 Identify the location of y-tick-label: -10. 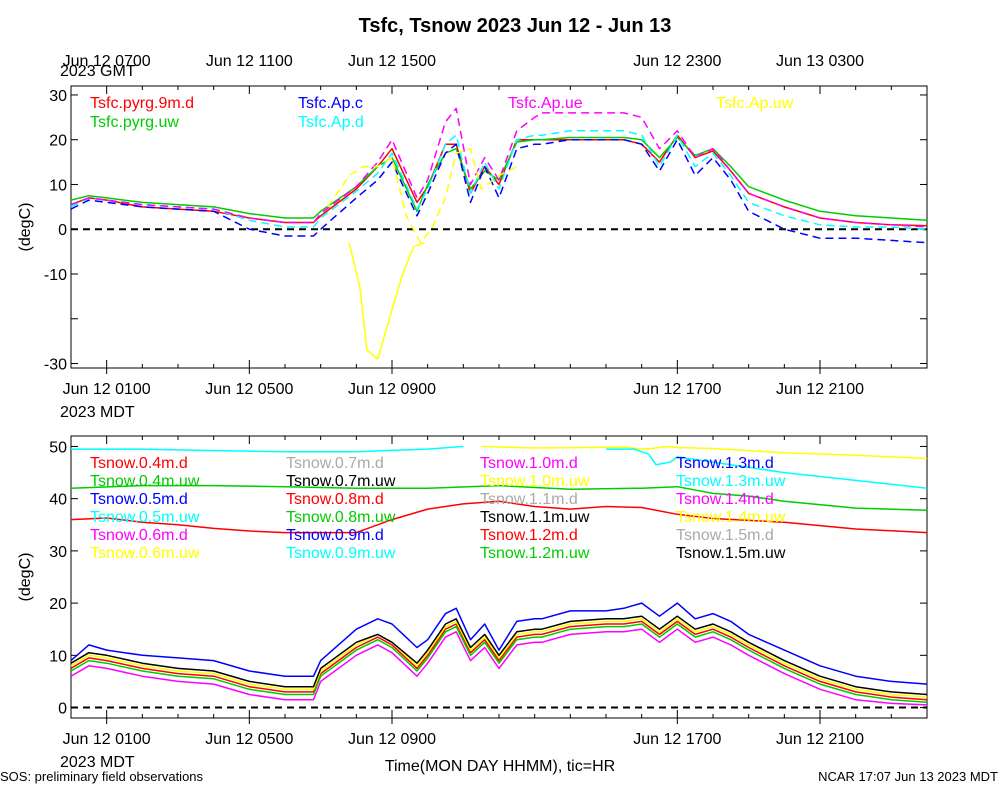
(55, 275).